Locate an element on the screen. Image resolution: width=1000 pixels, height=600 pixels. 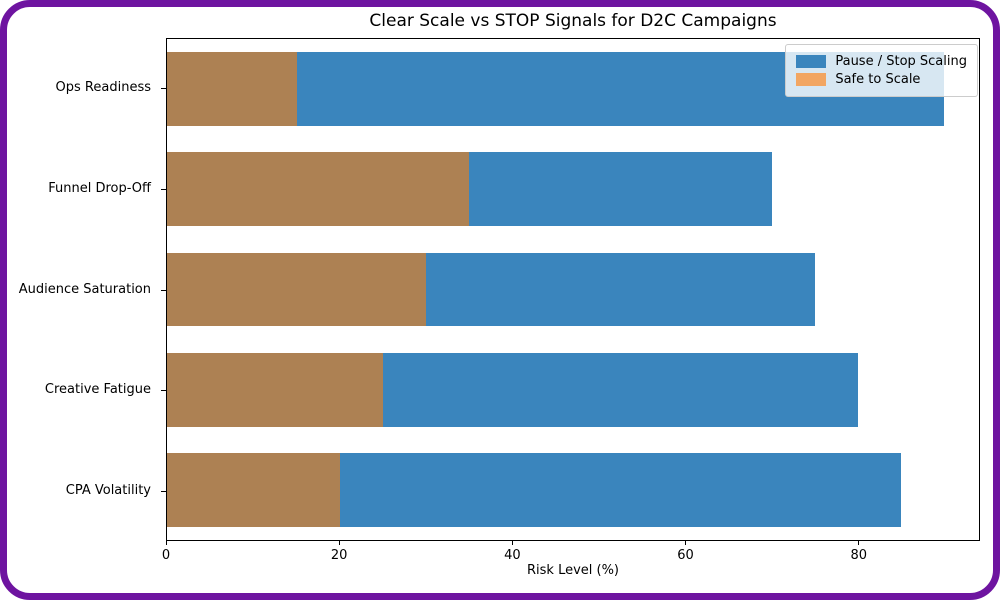
x-tick-label: 80 is located at coordinates (859, 555).